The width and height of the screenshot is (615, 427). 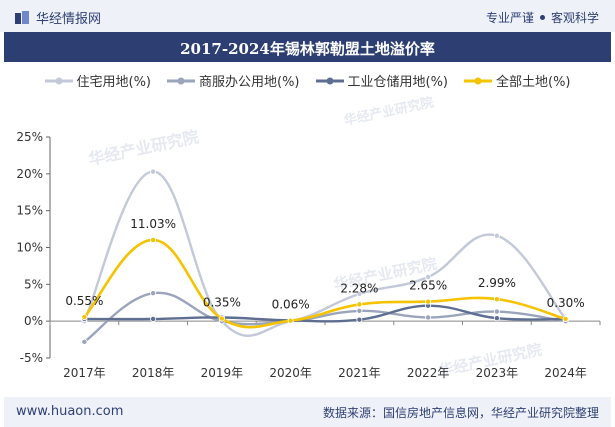 I want to click on legend-label-industrial: 工业仓储用地(%), so click(x=398, y=82).